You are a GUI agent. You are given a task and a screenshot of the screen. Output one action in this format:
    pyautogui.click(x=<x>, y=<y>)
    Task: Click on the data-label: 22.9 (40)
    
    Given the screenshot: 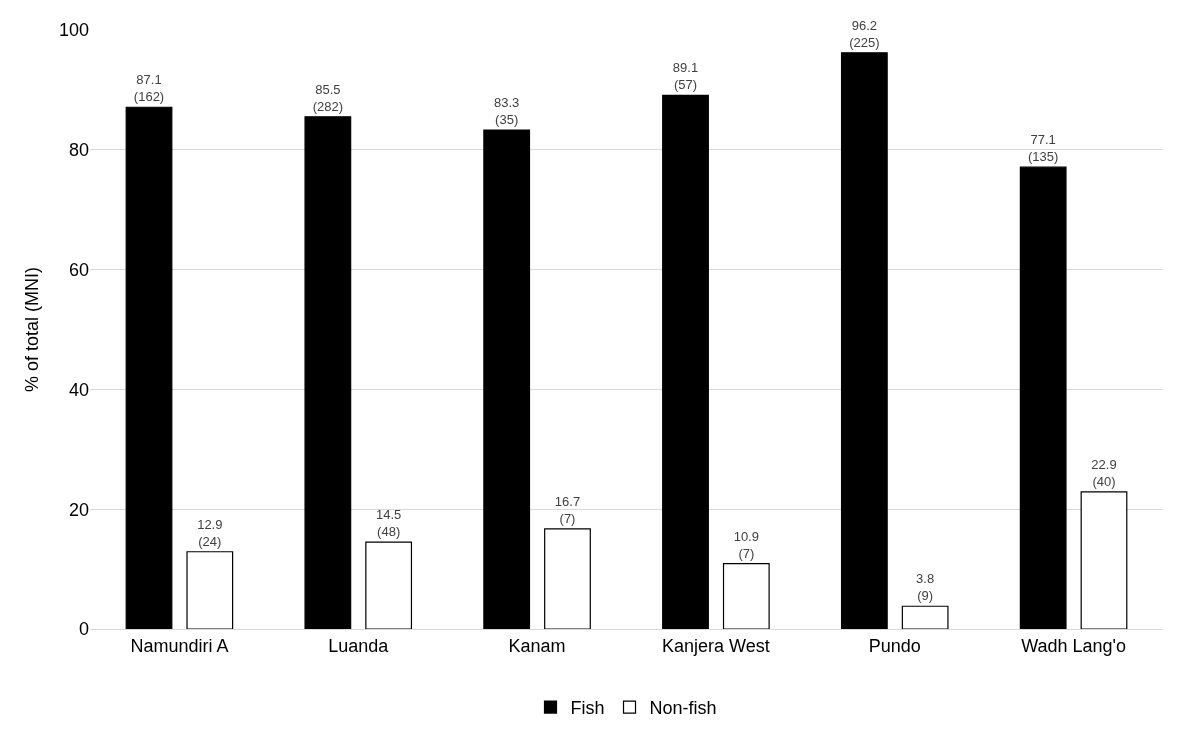 What is the action you would take?
    pyautogui.click(x=1104, y=472)
    